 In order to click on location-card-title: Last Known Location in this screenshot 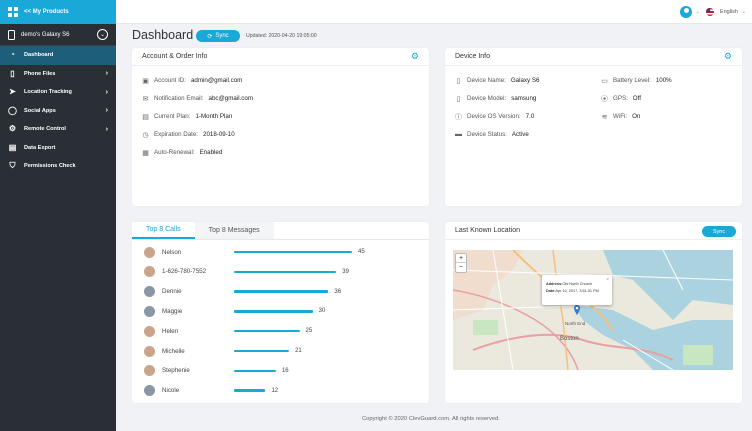, I will do `click(487, 230)`.